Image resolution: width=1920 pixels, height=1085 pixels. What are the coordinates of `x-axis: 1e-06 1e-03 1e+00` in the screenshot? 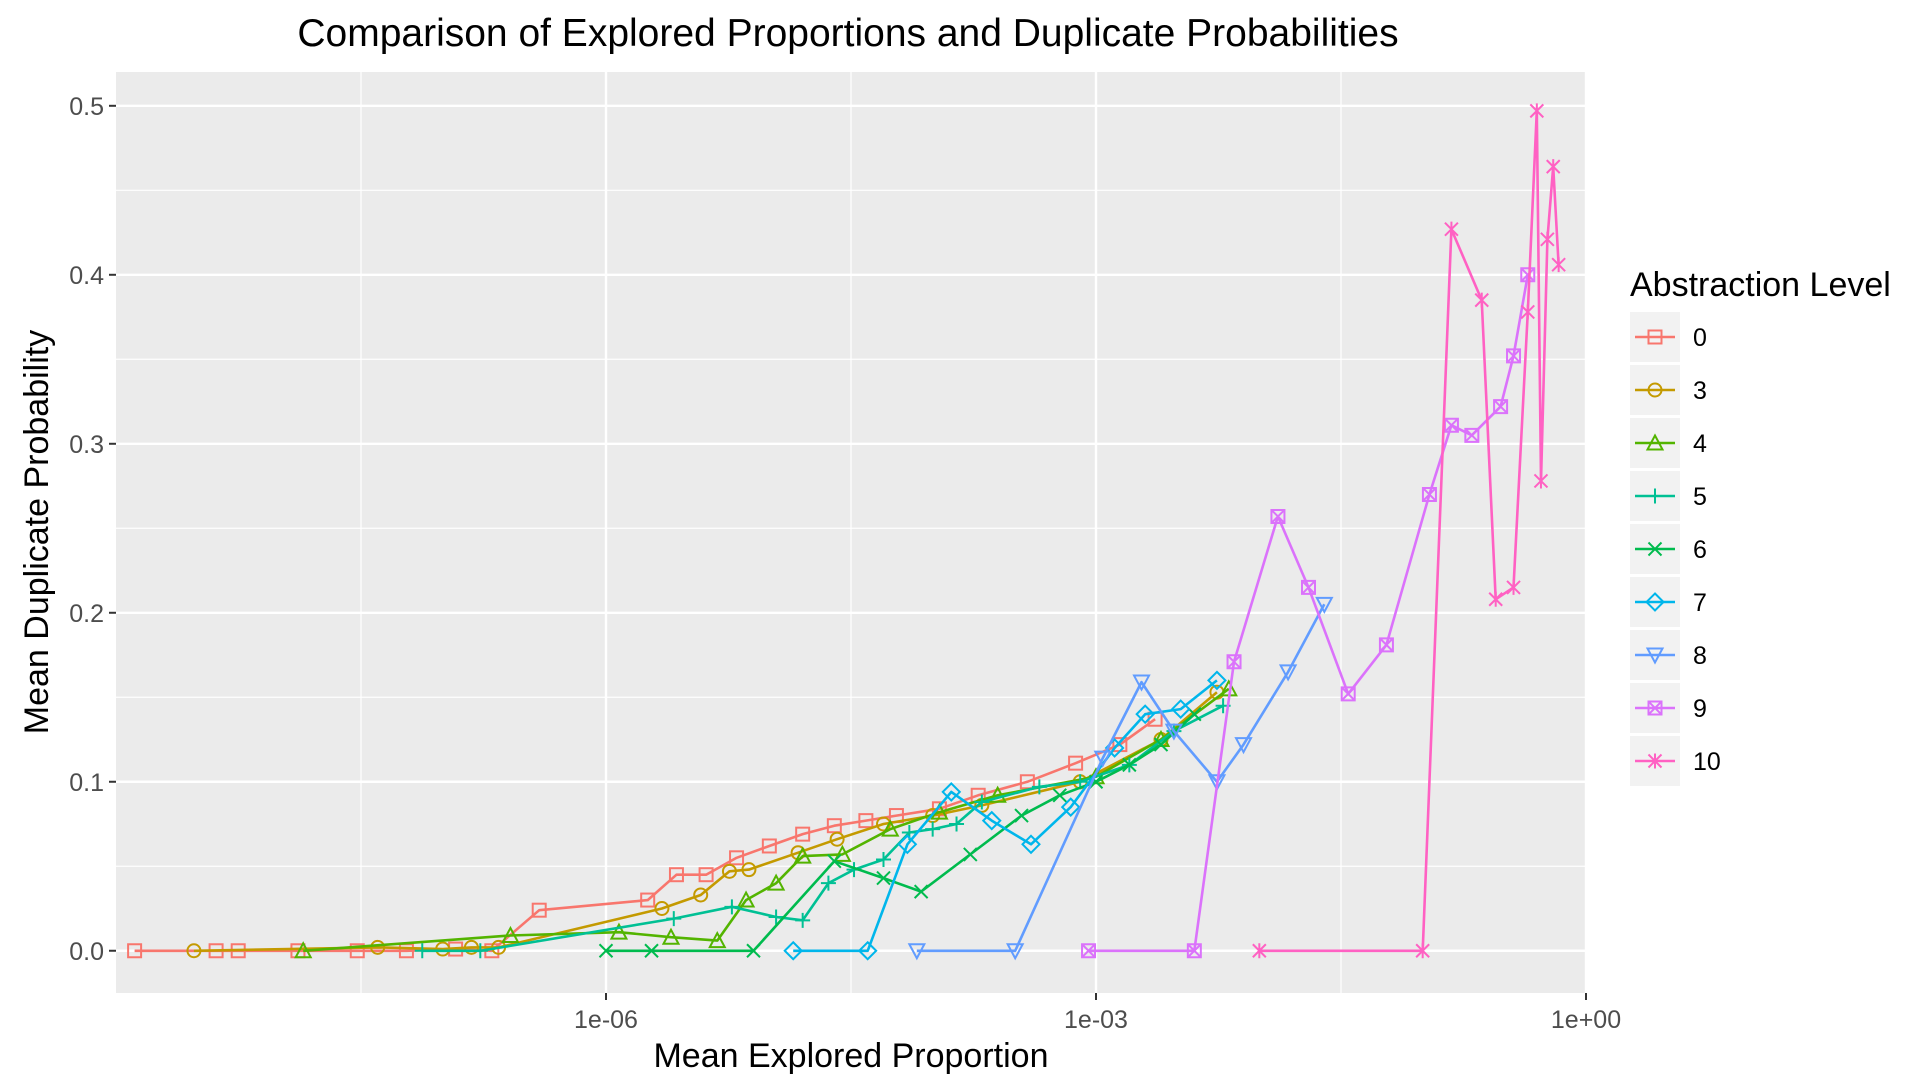 It's located at (1097, 1013).